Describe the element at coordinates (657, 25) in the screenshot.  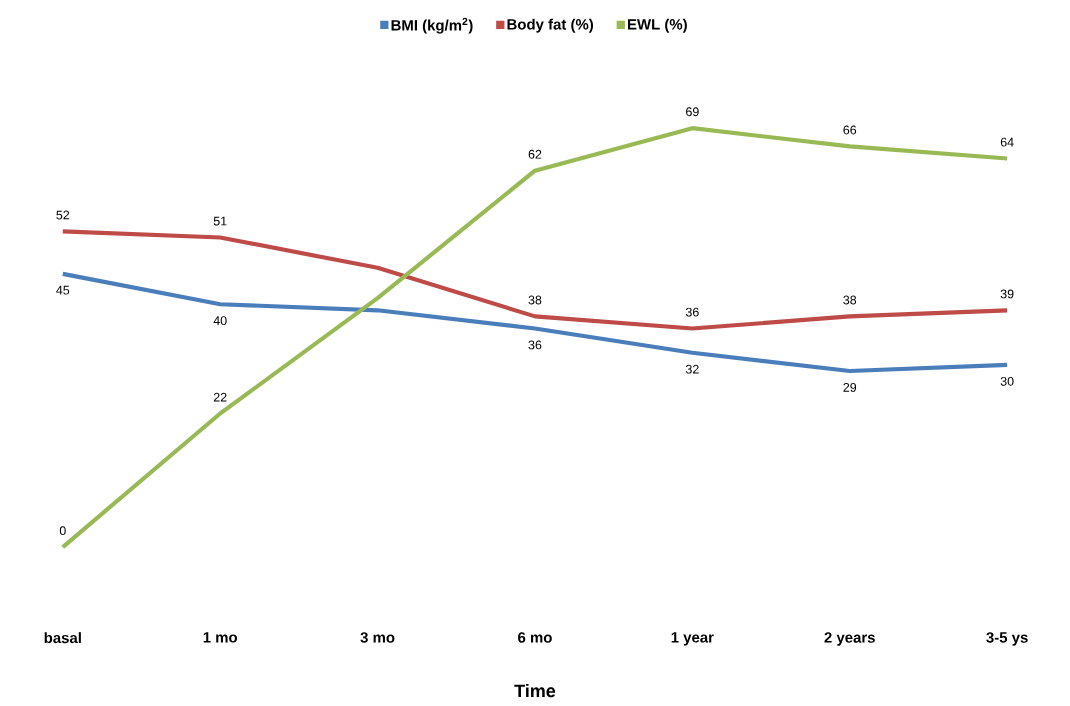
I see `legend-label: EWL (%)` at that location.